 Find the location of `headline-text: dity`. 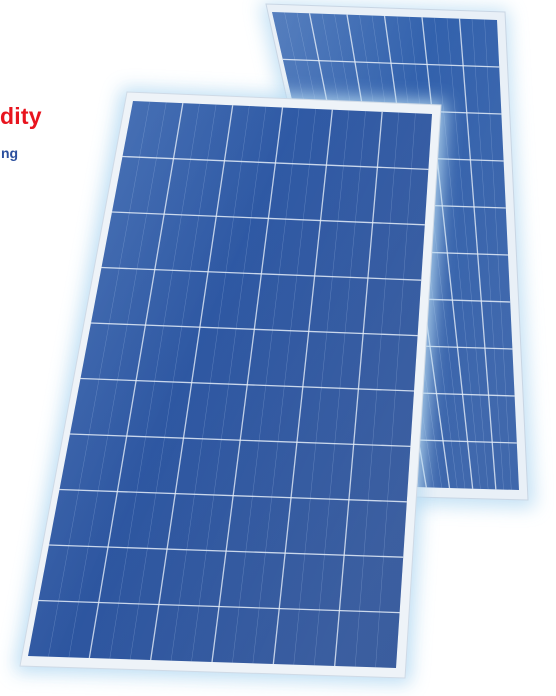

headline-text: dity is located at coordinates (21, 116).